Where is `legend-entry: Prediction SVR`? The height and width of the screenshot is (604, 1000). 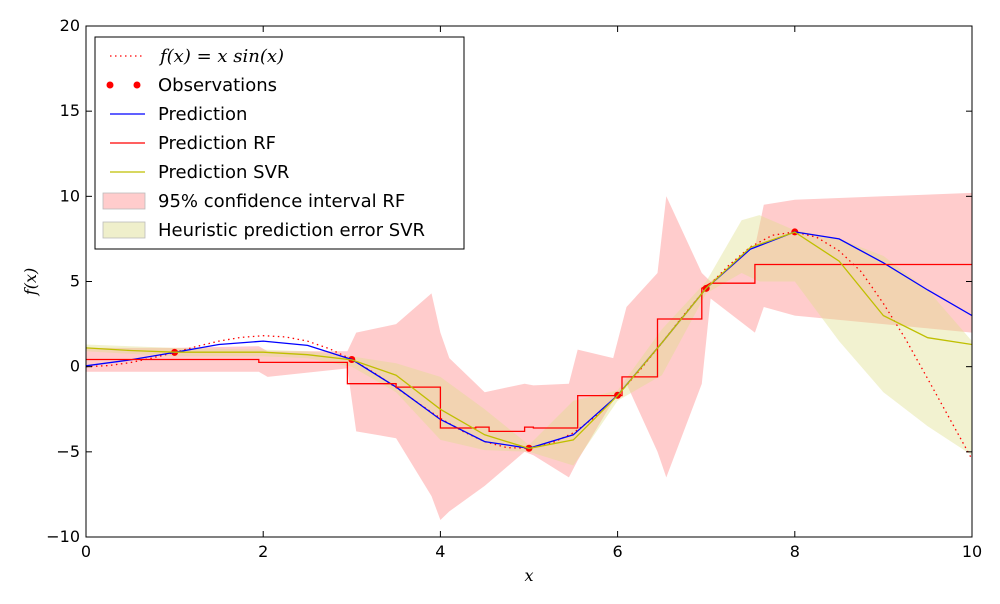
legend-entry: Prediction SVR is located at coordinates (199, 172).